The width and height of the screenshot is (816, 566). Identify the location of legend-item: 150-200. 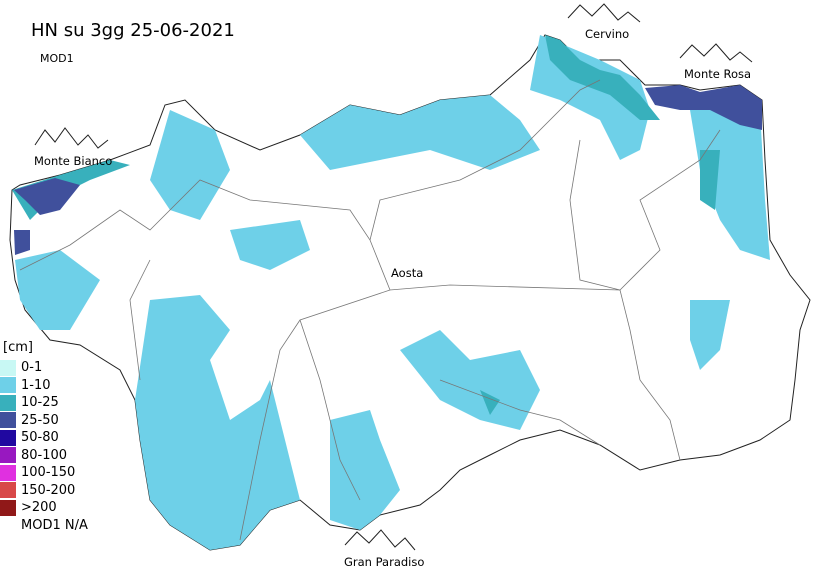
(44, 491).